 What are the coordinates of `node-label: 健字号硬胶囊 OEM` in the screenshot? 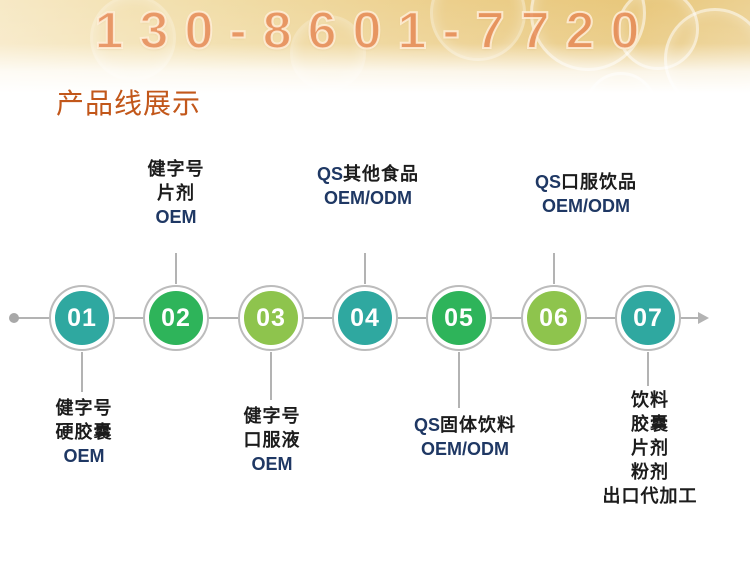 It's located at (97, 432).